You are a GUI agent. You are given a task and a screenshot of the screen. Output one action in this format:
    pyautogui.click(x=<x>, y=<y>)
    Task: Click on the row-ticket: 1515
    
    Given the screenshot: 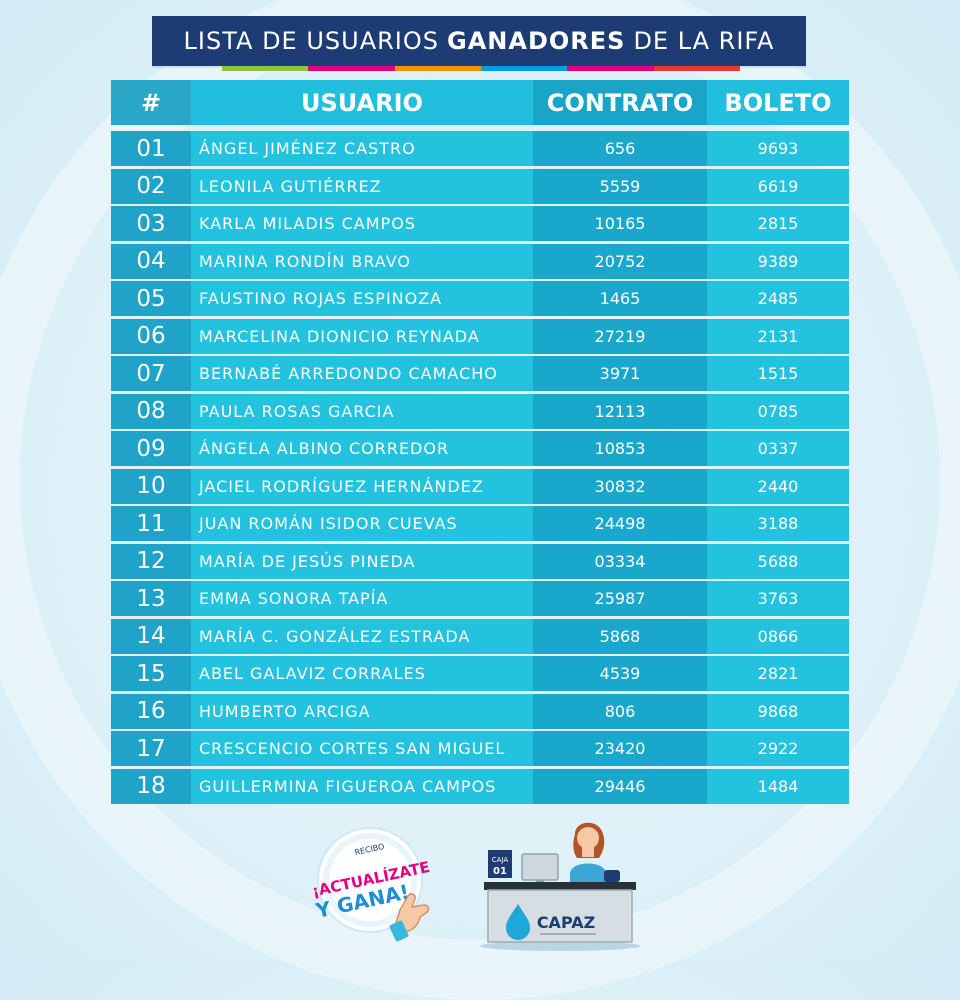 What is the action you would take?
    pyautogui.click(x=778, y=373)
    